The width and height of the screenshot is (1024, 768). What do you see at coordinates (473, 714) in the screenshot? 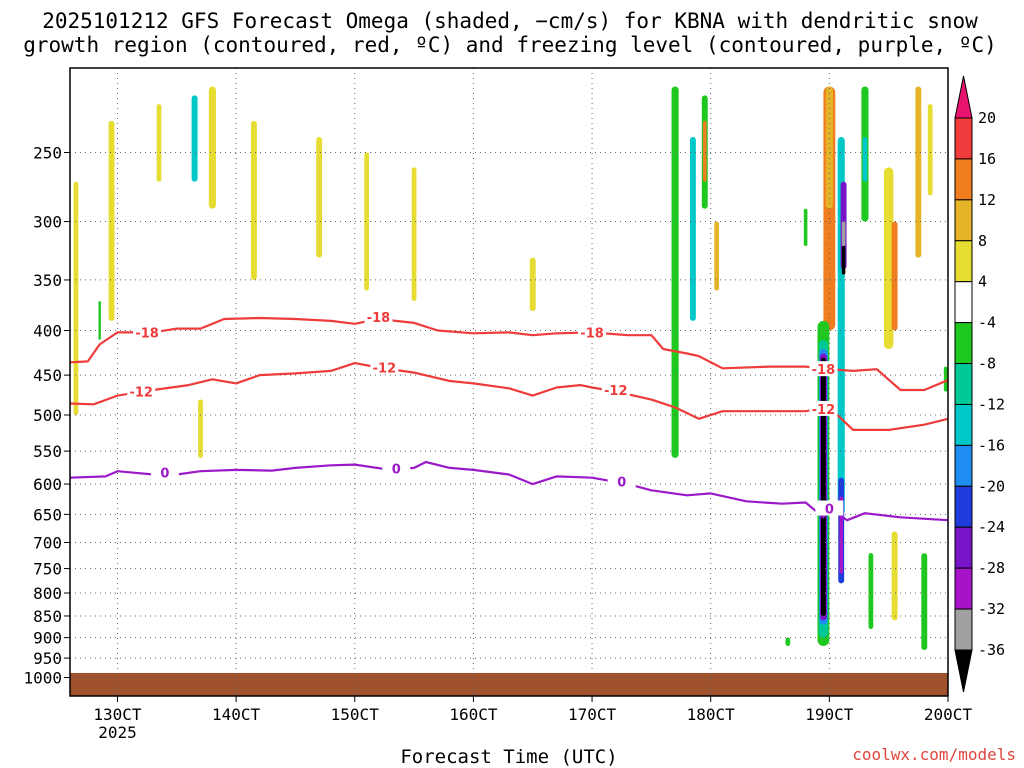
I see `x-tick-label: 160CT` at bounding box center [473, 714].